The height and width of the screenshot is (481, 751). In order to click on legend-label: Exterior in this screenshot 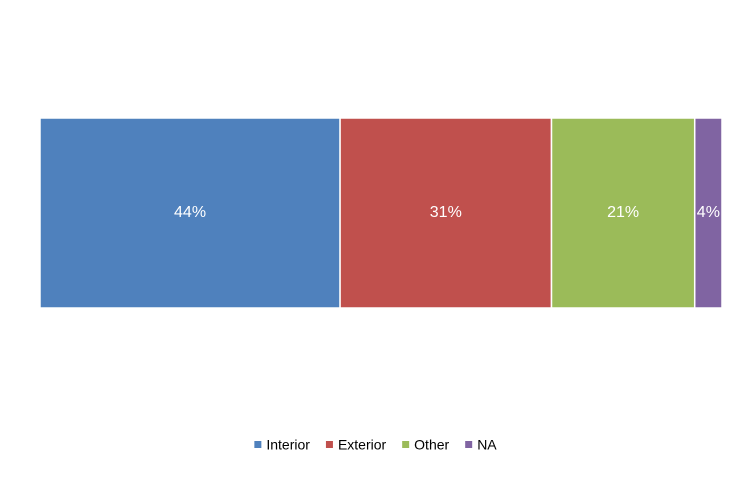, I will do `click(362, 445)`.